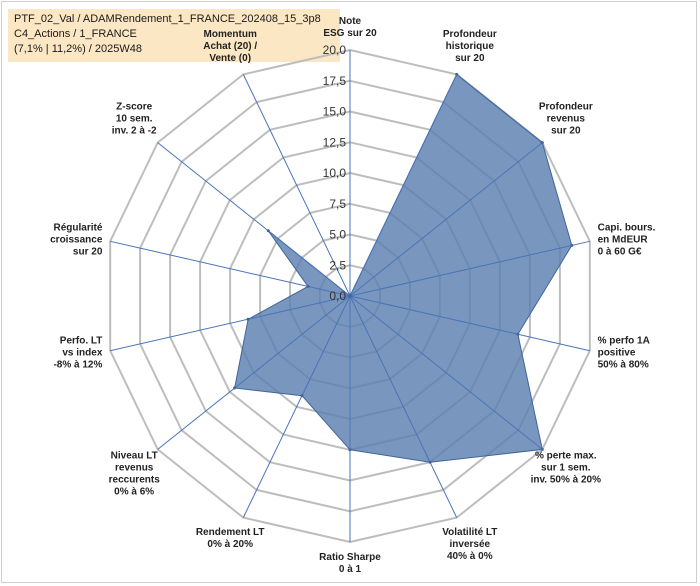 This screenshot has width=700, height=586. Describe the element at coordinates (470, 46) in the screenshot. I see `axis-label: Profondeur historique sur 20` at that location.